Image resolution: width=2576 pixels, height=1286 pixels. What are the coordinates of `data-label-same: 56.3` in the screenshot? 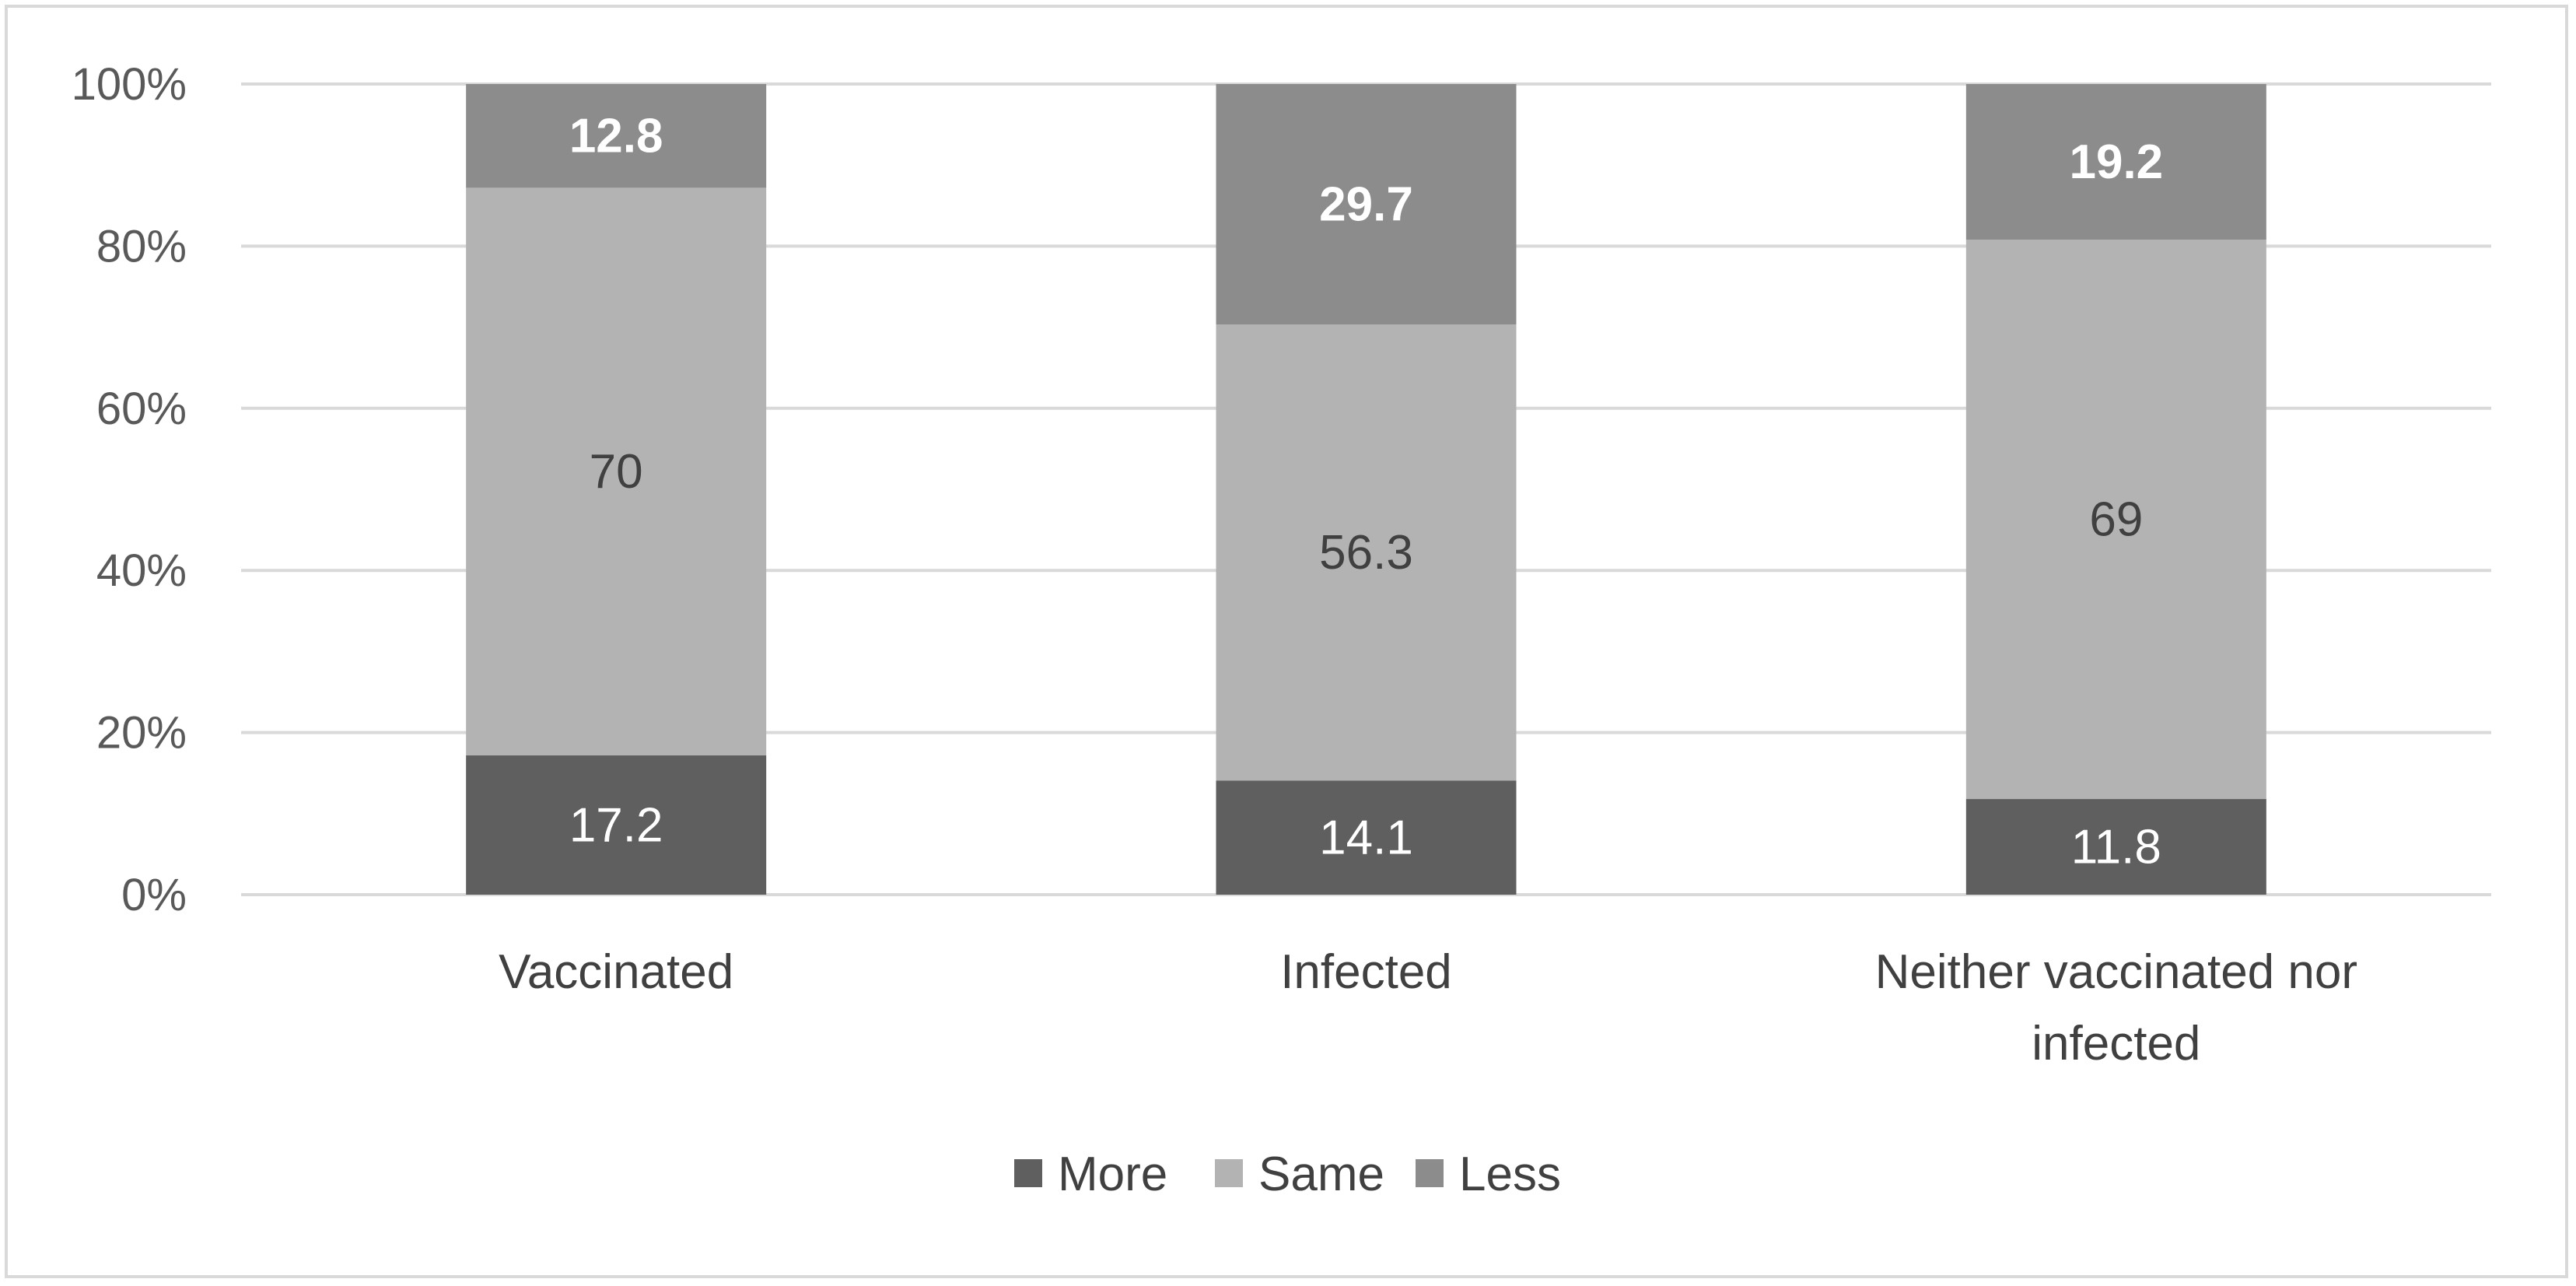 It's located at (1366, 553).